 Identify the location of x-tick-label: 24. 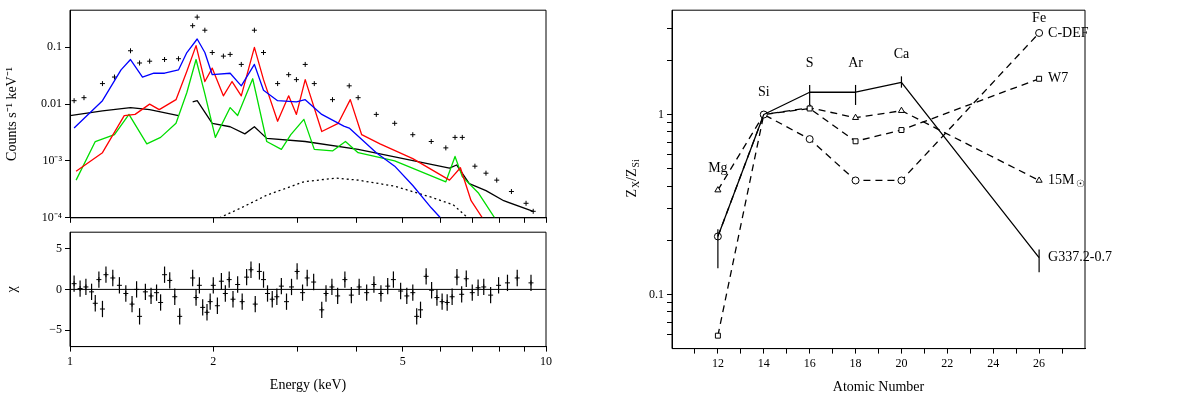
(993, 362).